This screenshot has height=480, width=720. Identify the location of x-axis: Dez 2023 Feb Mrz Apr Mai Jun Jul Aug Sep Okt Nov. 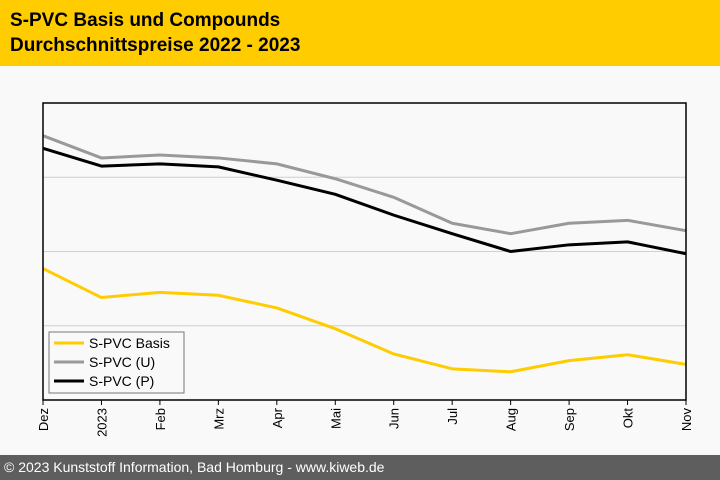
(365, 418).